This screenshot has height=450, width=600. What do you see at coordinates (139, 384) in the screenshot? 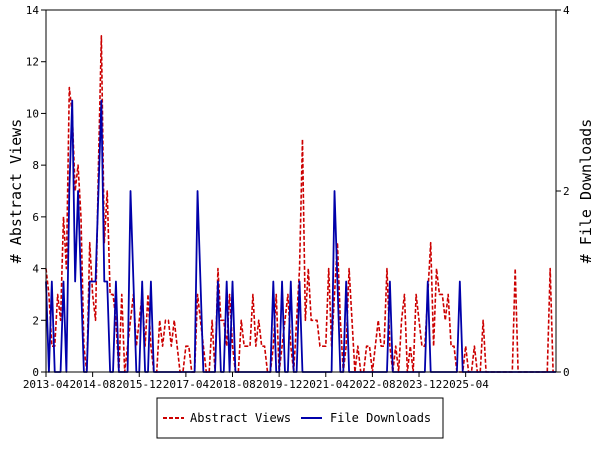
I see `x-tick-label: 2015-12` at bounding box center [139, 384].